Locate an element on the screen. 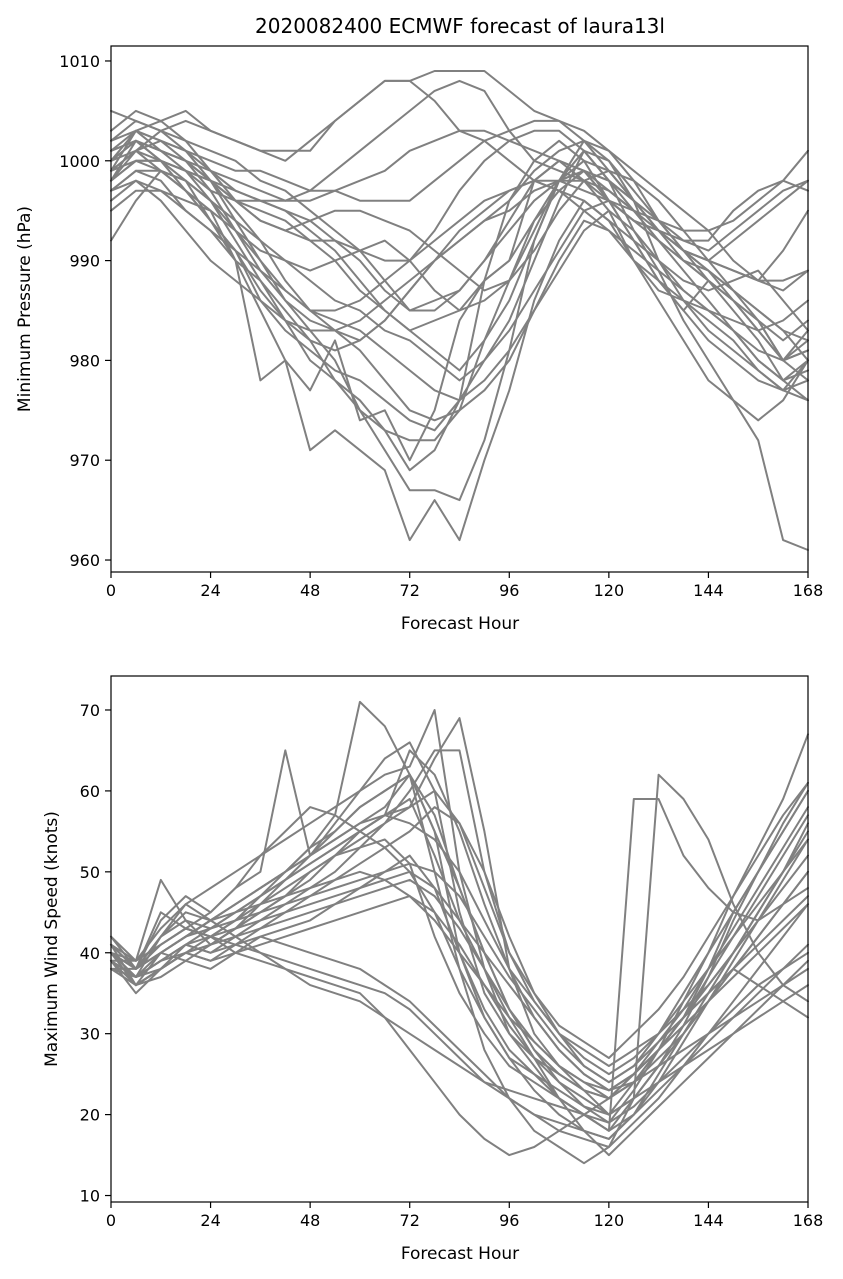 This screenshot has width=843, height=1279. wind-y-axis-label: Maximum Wind Speed (knots) is located at coordinates (52, 939).